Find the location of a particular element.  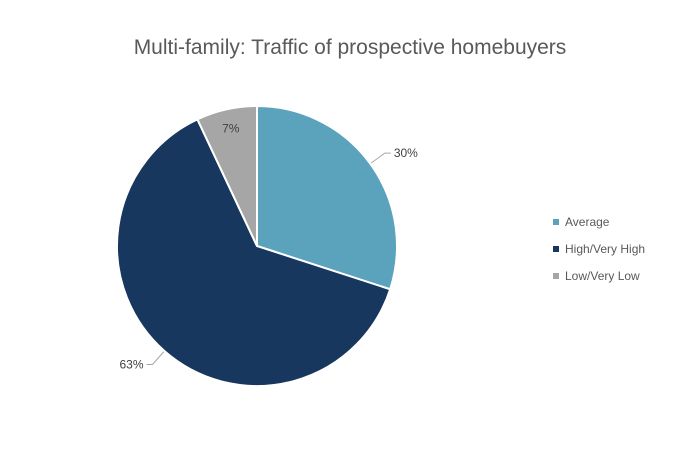

legend-label: High/Very High is located at coordinates (605, 248).